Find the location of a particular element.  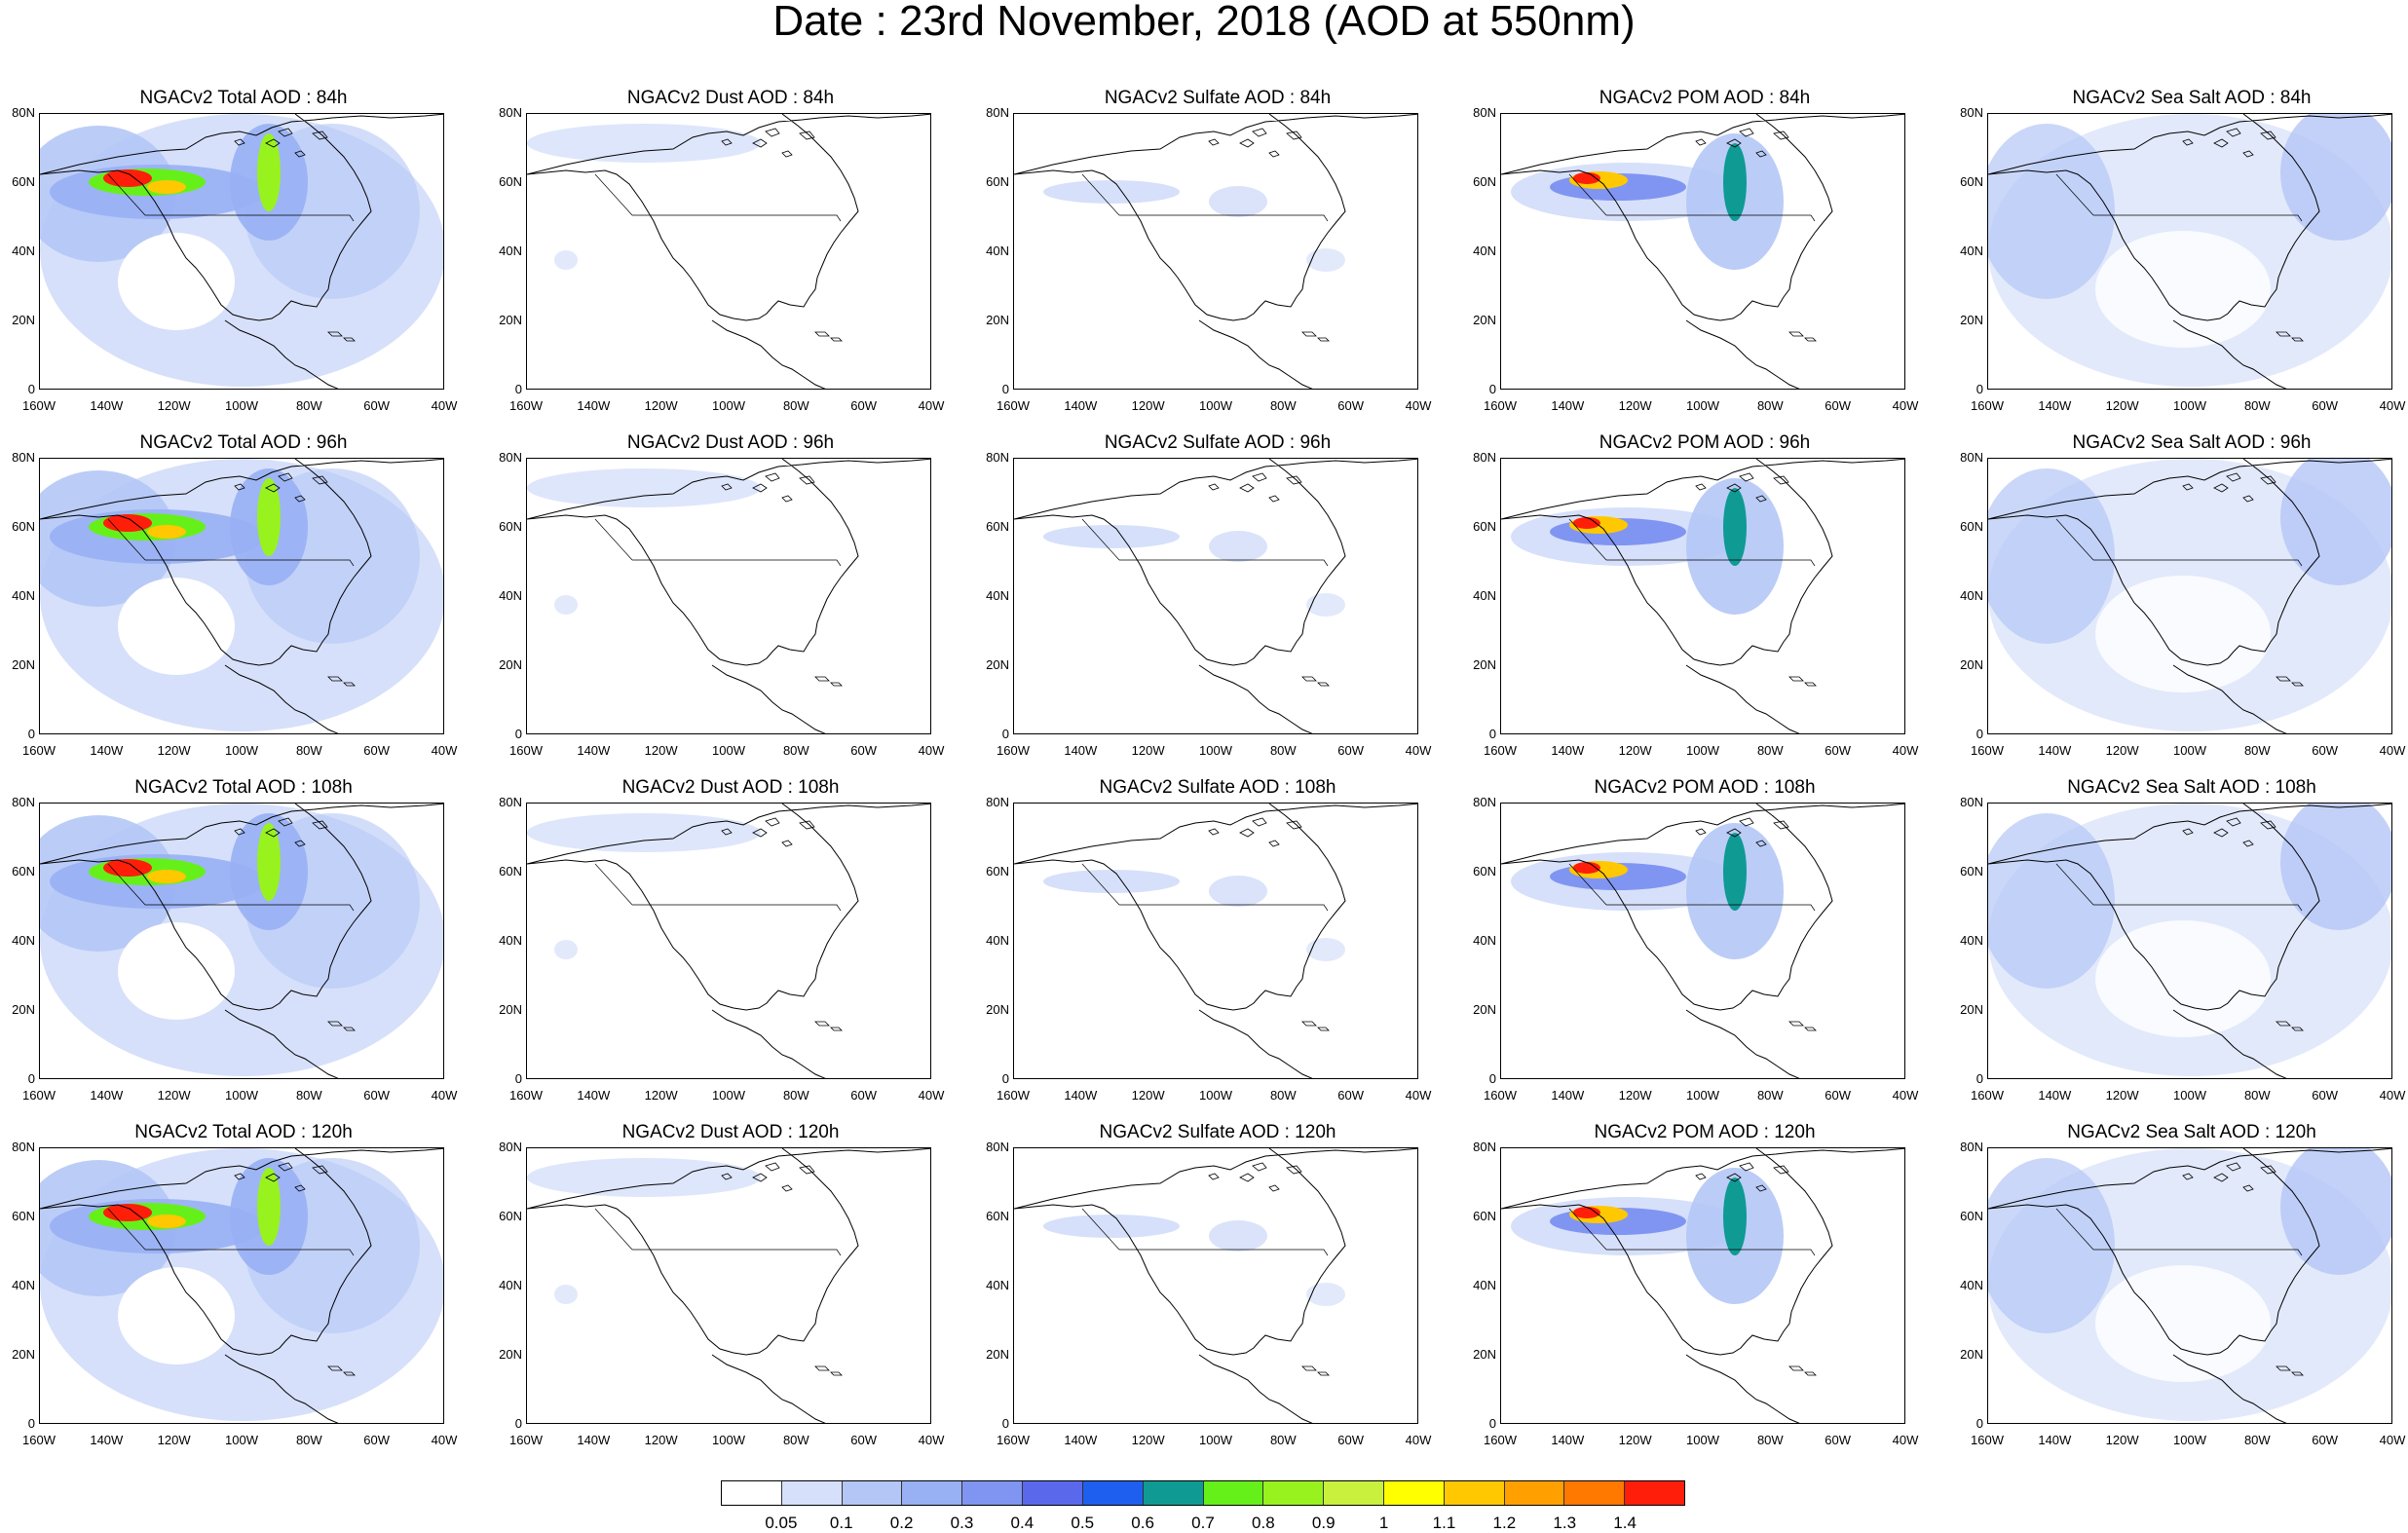

panel-title: NGACv2 POM AOD : 84h is located at coordinates (1705, 98).